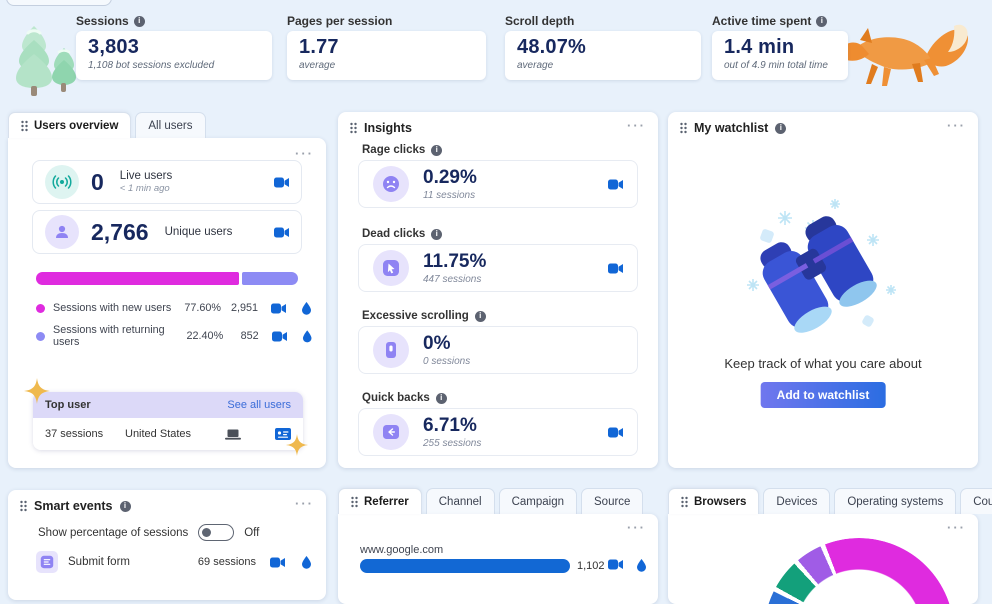  Describe the element at coordinates (447, 361) in the screenshot. I see `insight-sessions: 0 sessions` at that location.